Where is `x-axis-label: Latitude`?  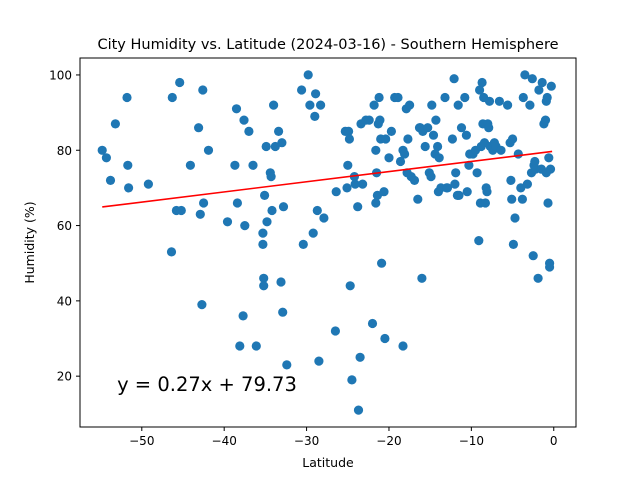 x-axis-label: Latitude is located at coordinates (328, 462).